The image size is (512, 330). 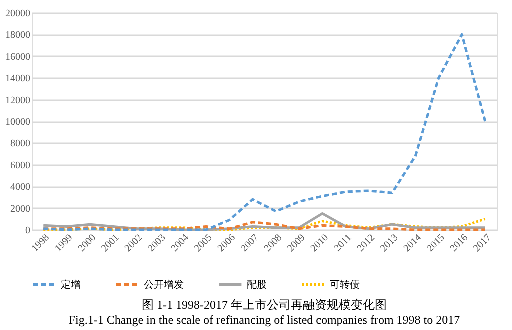 I want to click on y-tick-label: 18000, so click(x=18, y=36).